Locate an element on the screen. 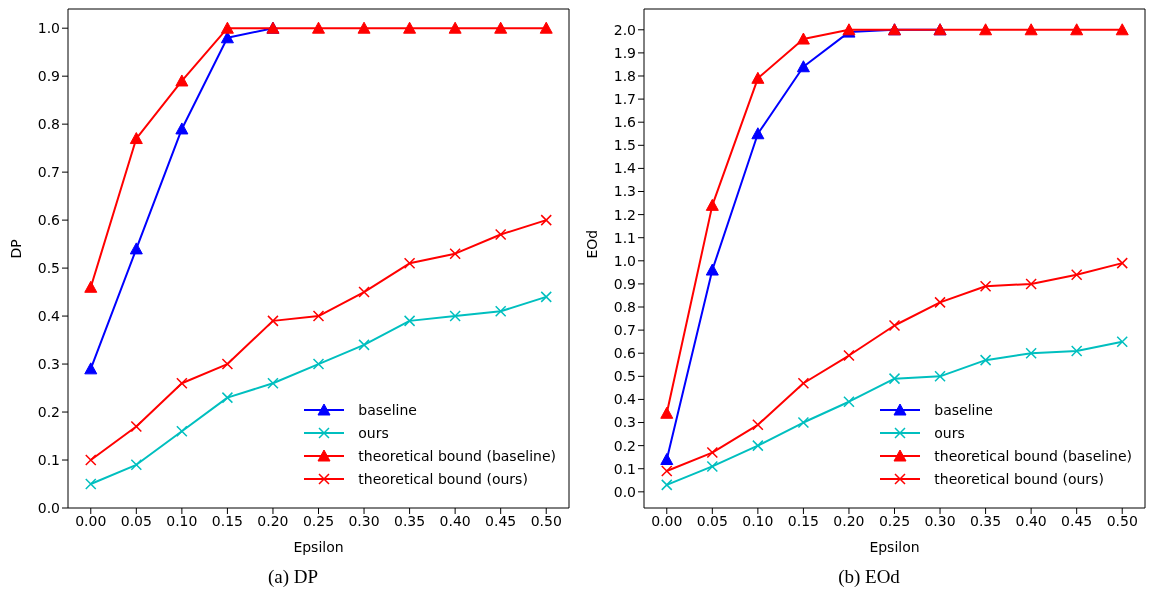 This screenshot has width=1162, height=605. text: (a) DP is located at coordinates (293, 577).